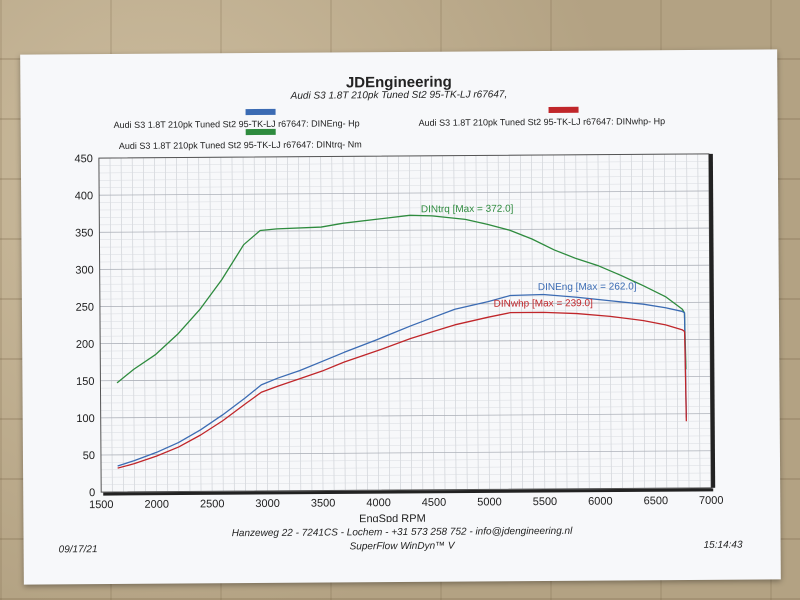 The width and height of the screenshot is (800, 600). Describe the element at coordinates (323, 503) in the screenshot. I see `x-tick-label: 3500` at that location.